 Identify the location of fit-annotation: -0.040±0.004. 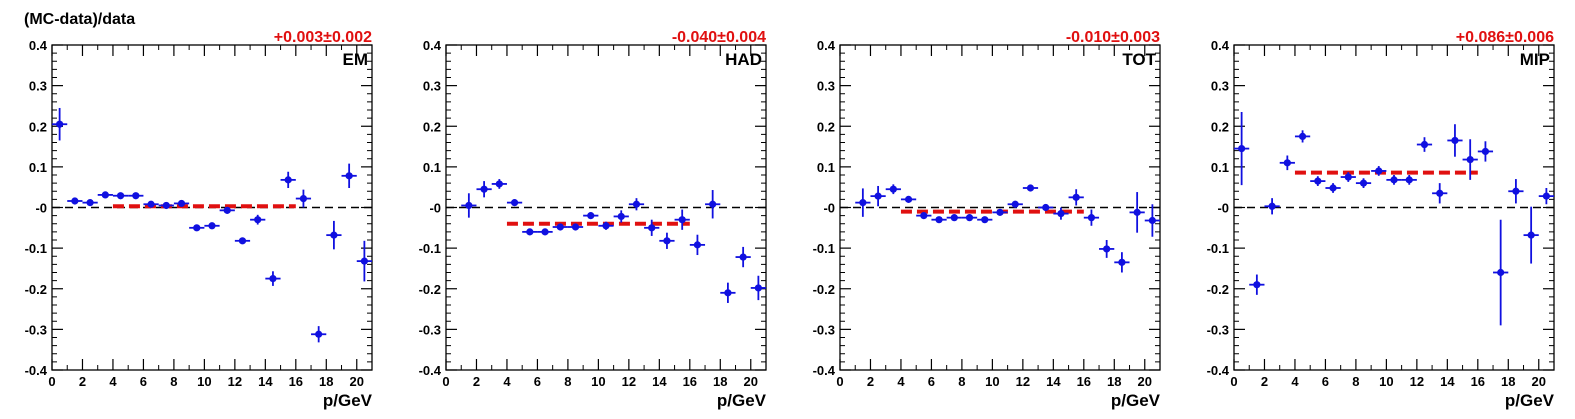
(719, 37).